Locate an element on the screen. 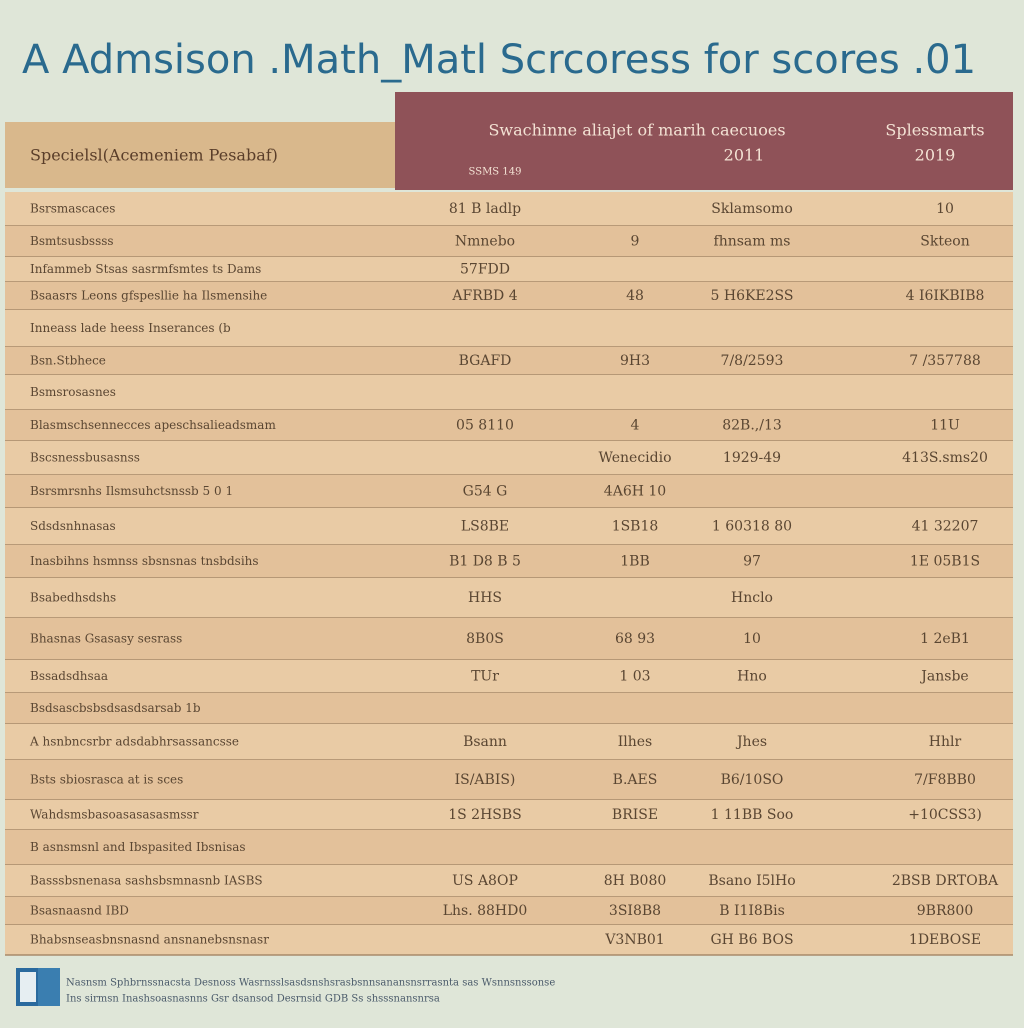 Image resolution: width=1024 pixels, height=1028 pixels. head-right: Splessmarts is located at coordinates (934, 130).